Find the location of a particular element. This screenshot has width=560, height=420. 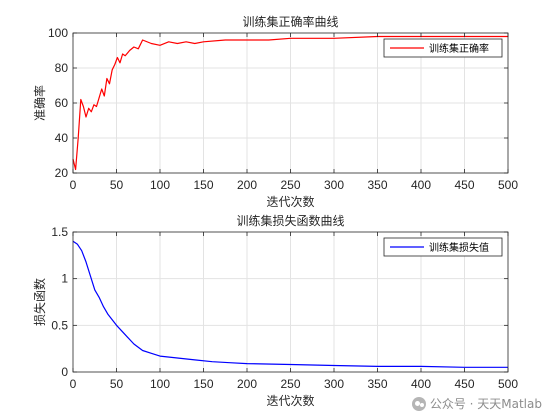

y-tick-label: 60 is located at coordinates (62, 103).